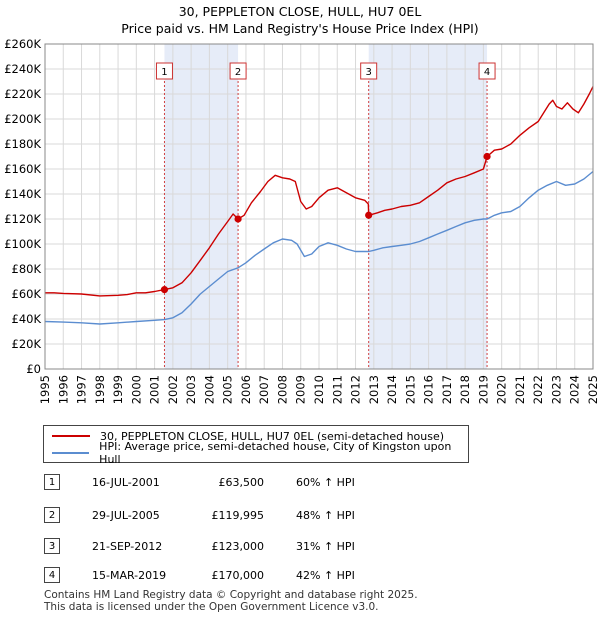 The height and width of the screenshot is (620, 600). Describe the element at coordinates (33, 369) in the screenshot. I see `y-tick-label: £0` at that location.